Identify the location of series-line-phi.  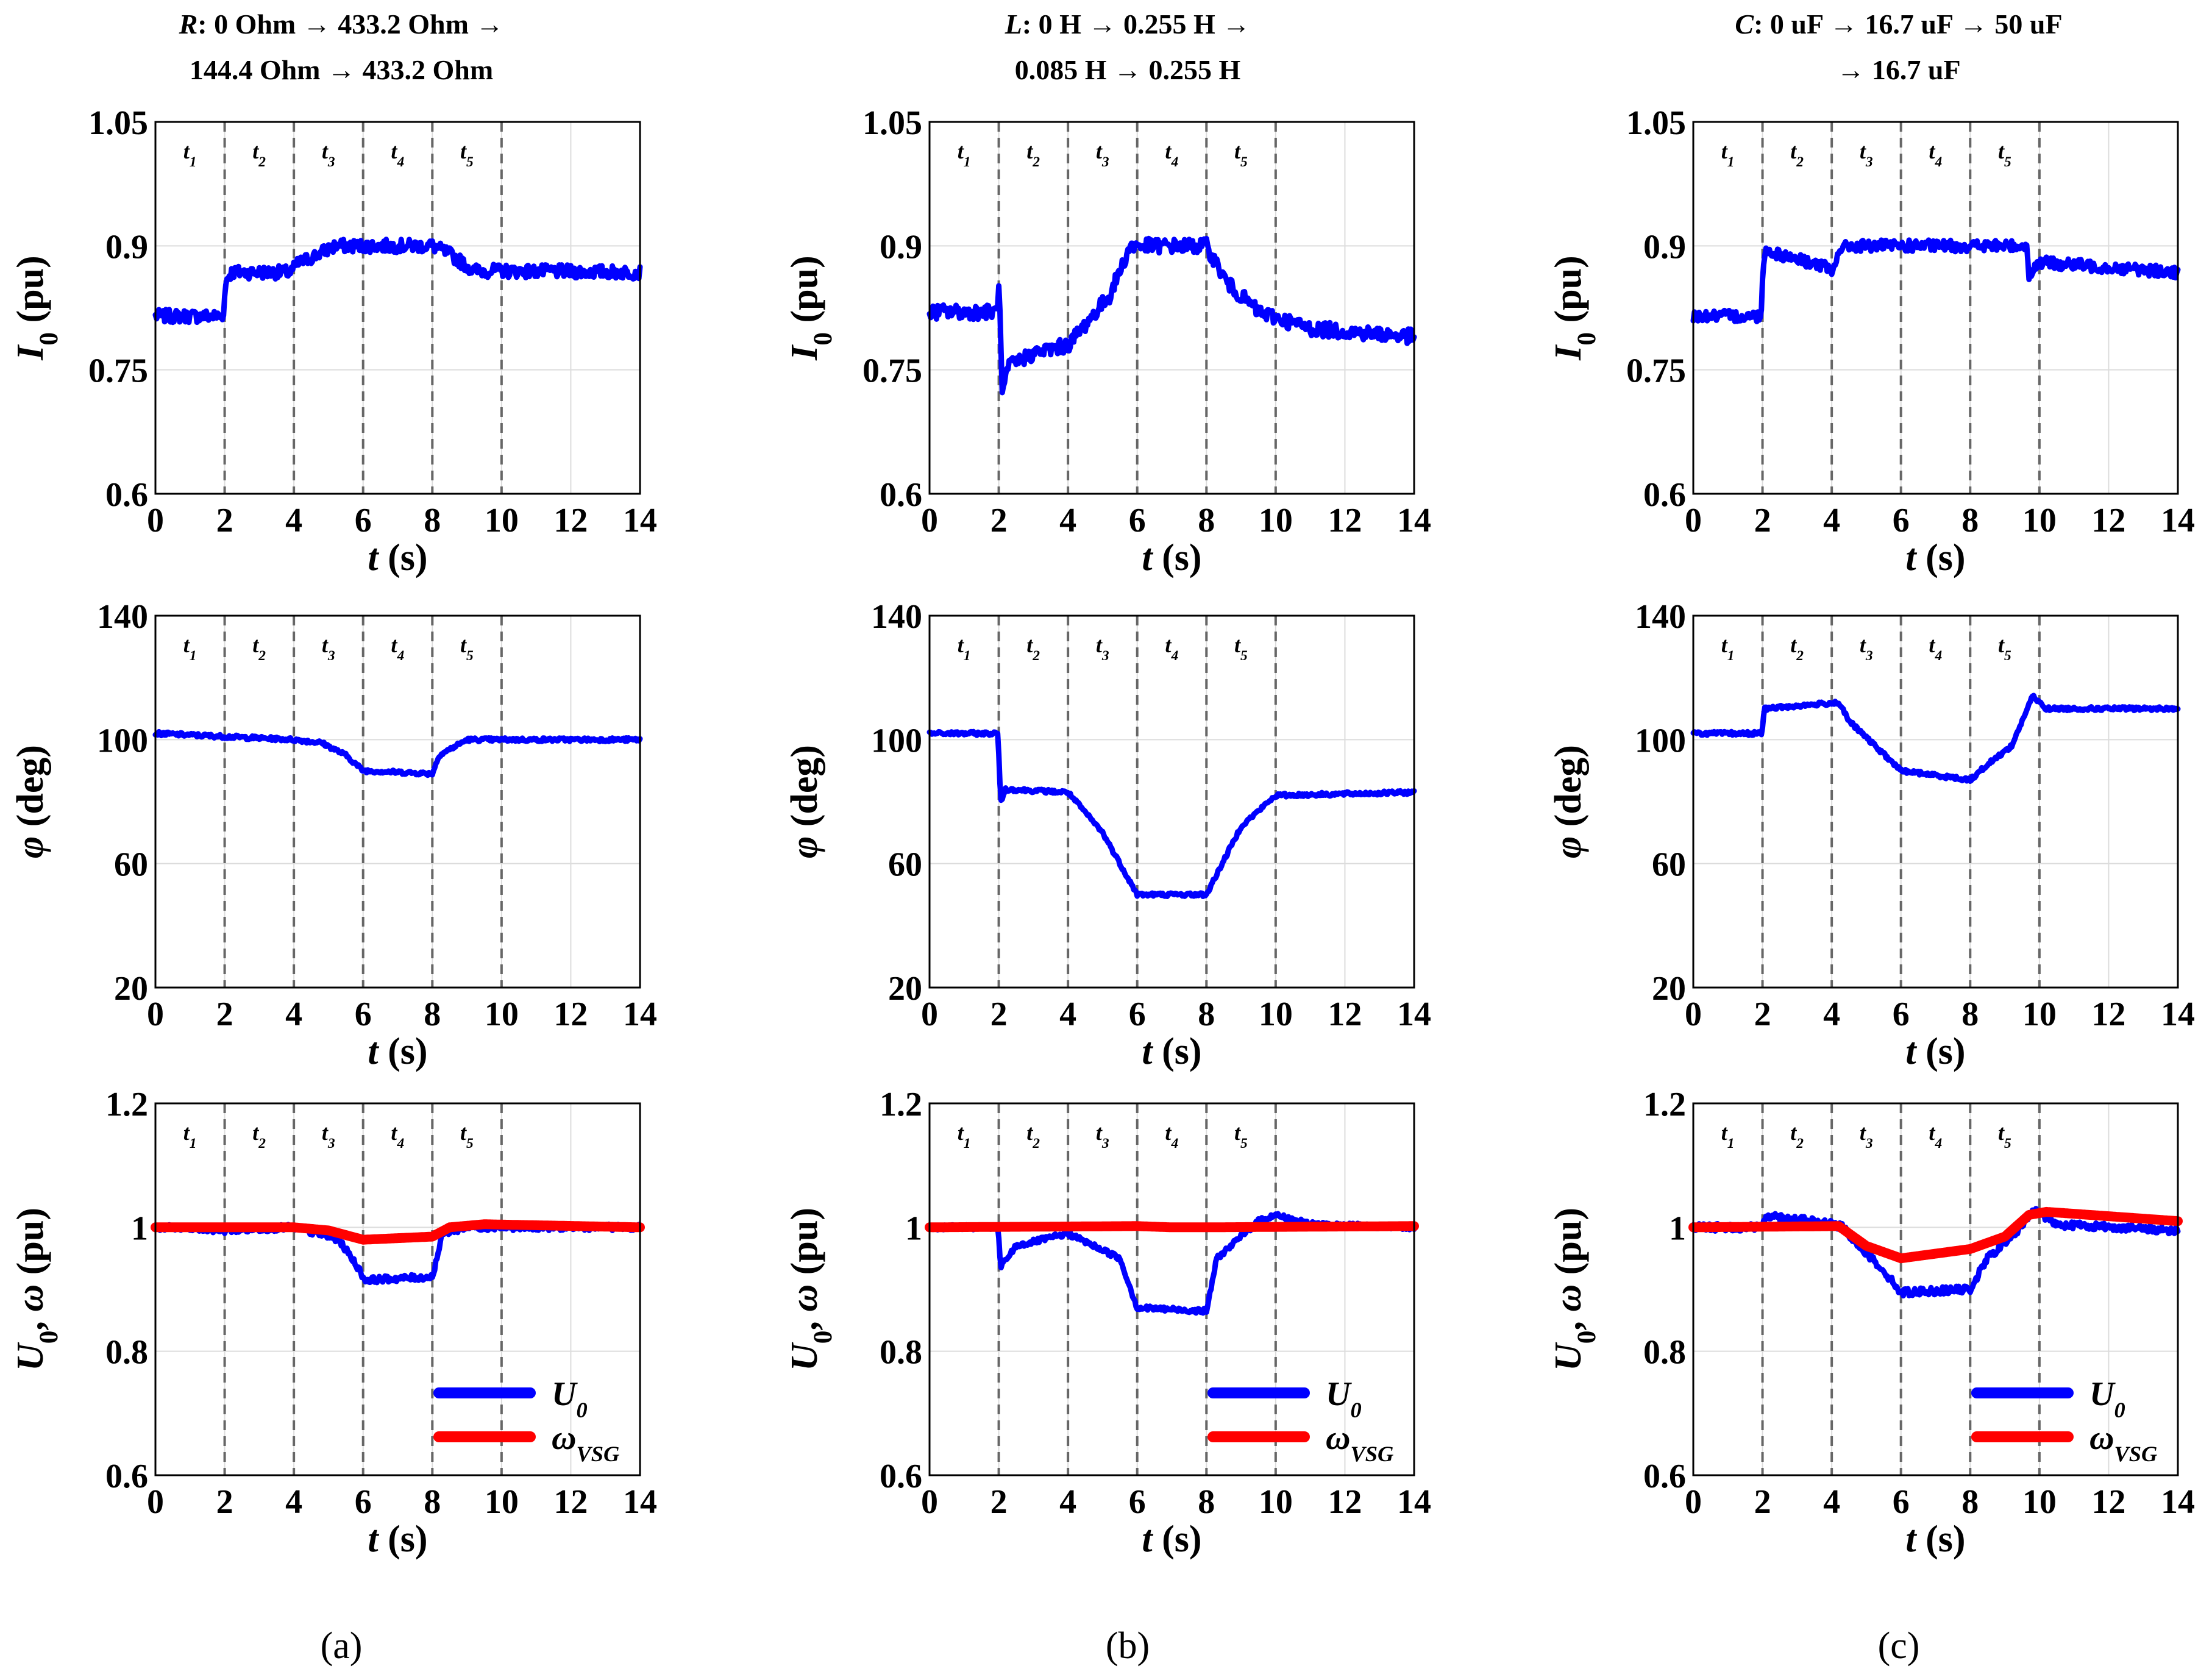
(1171, 813).